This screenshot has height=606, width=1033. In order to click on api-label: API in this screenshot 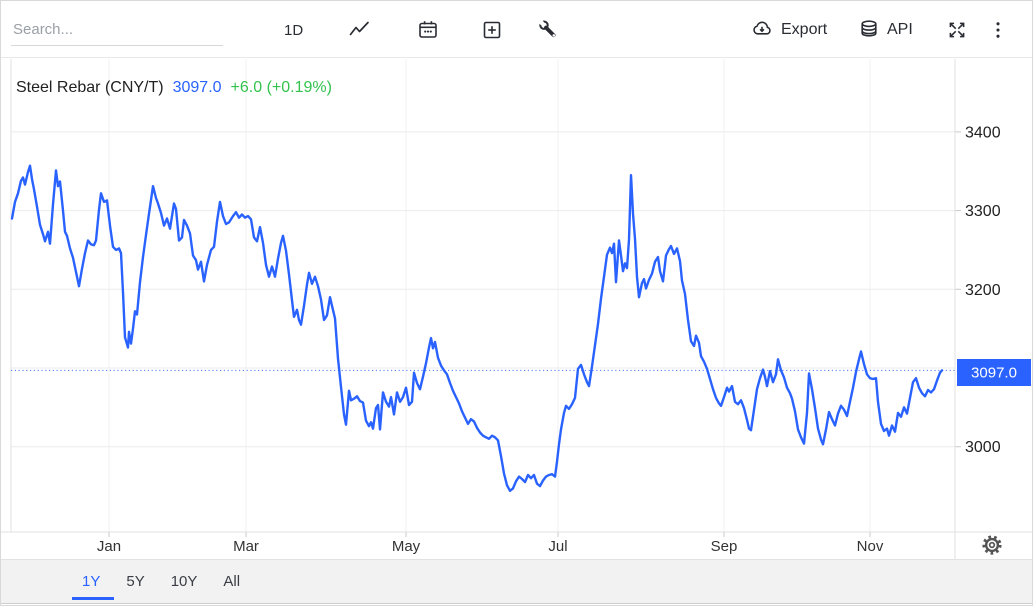, I will do `click(900, 29)`.